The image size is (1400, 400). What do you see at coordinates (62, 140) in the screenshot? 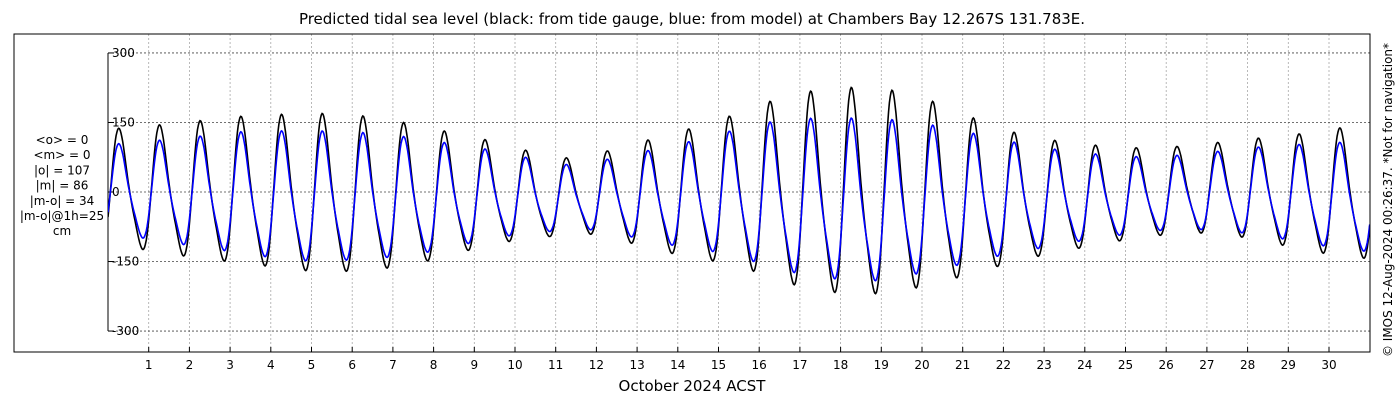
I see `stats-line: <o> = 0` at bounding box center [62, 140].